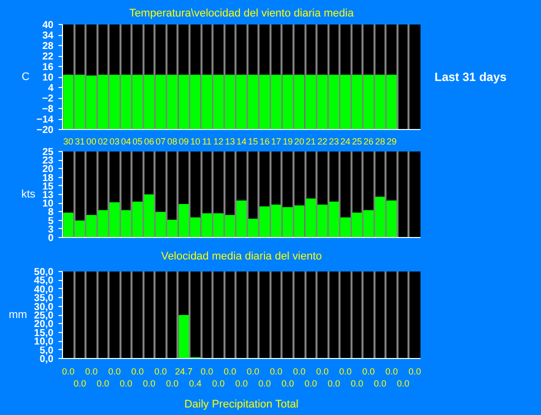 The height and width of the screenshot is (415, 541). What do you see at coordinates (51, 230) in the screenshot?
I see `y-tick-label: 3` at bounding box center [51, 230].